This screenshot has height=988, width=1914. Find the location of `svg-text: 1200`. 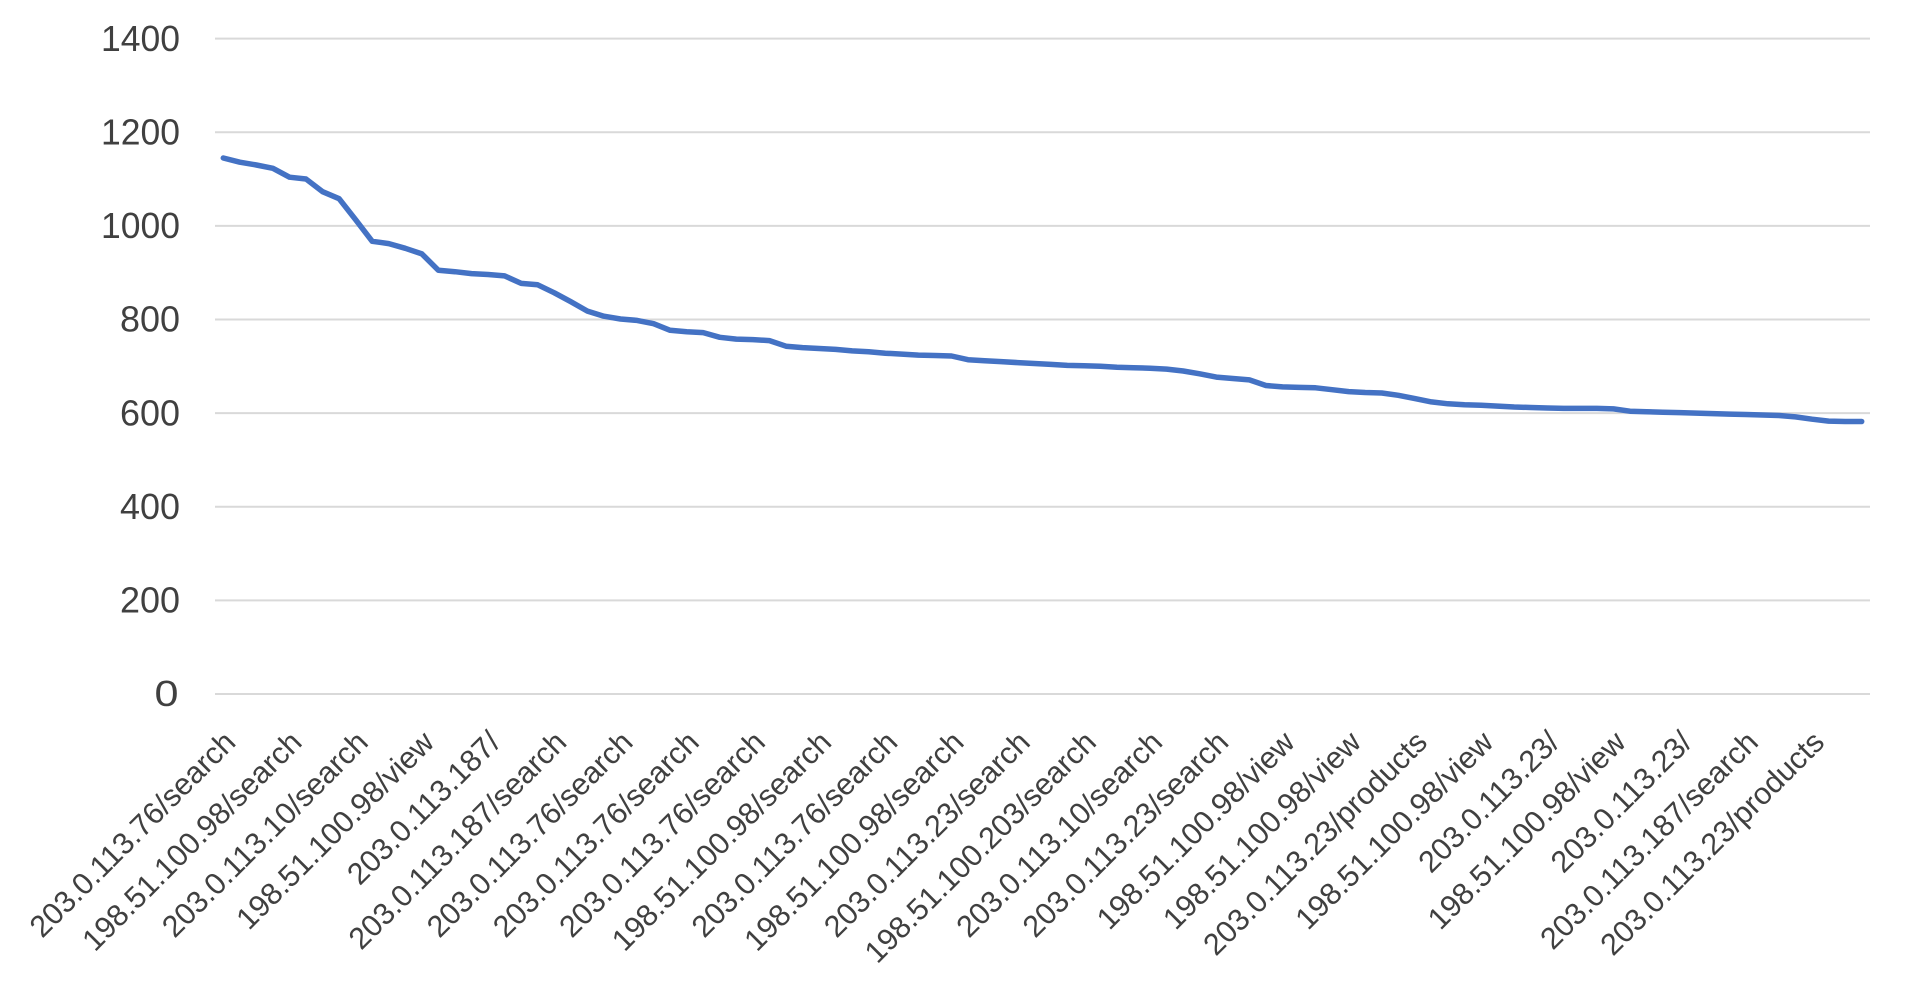

svg-text: 1200 is located at coordinates (140, 131).